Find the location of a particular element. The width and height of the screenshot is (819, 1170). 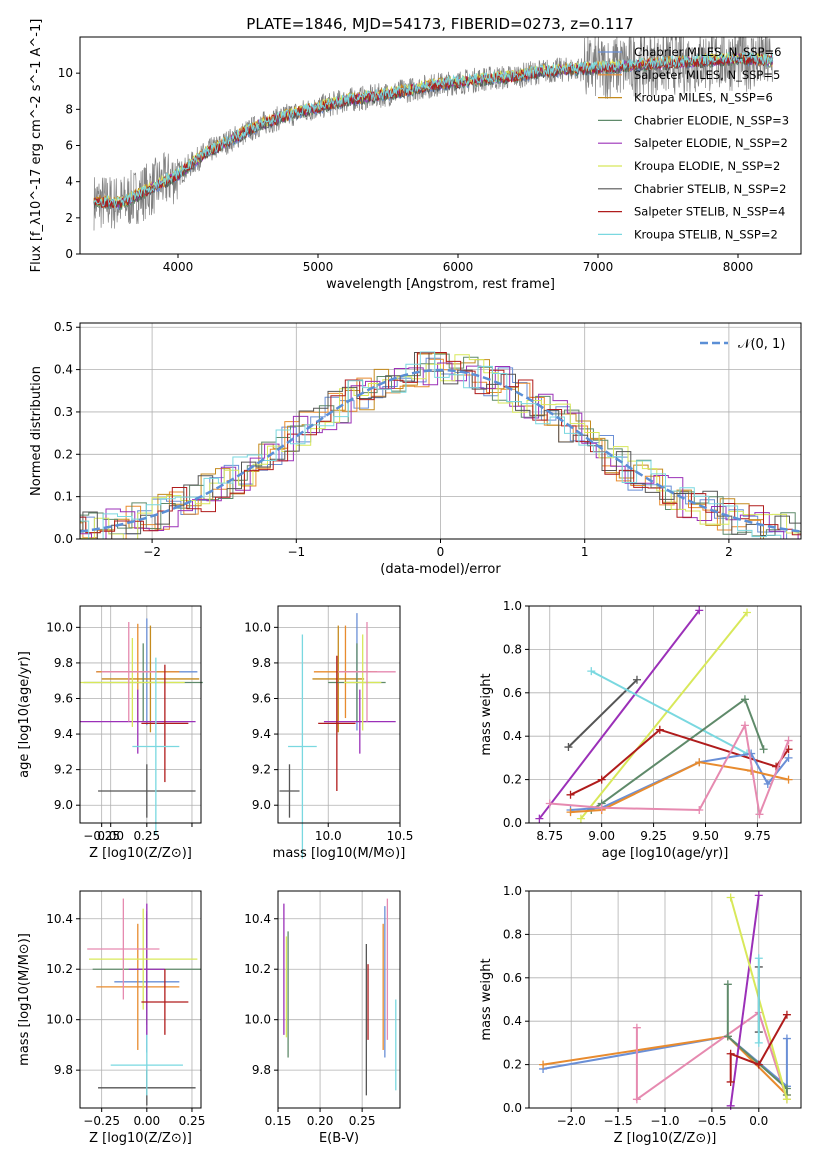

x-tick-label: 4000 is located at coordinates (178, 267).